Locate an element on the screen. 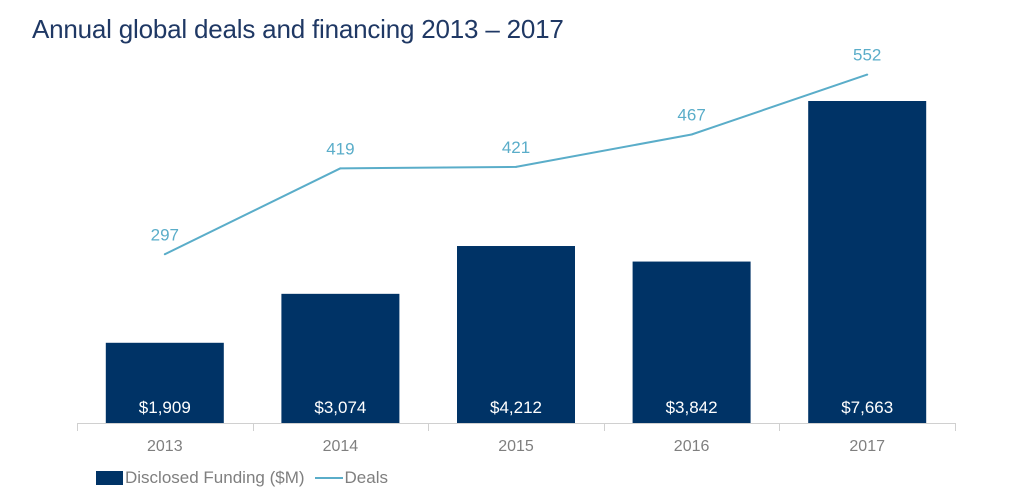 The height and width of the screenshot is (497, 1011). bar-funding-2016 is located at coordinates (691, 342).